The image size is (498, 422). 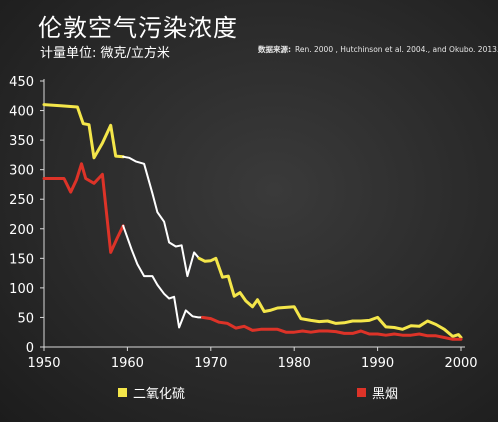 What do you see at coordinates (21, 289) in the screenshot?
I see `y-tick-label: 100` at bounding box center [21, 289].